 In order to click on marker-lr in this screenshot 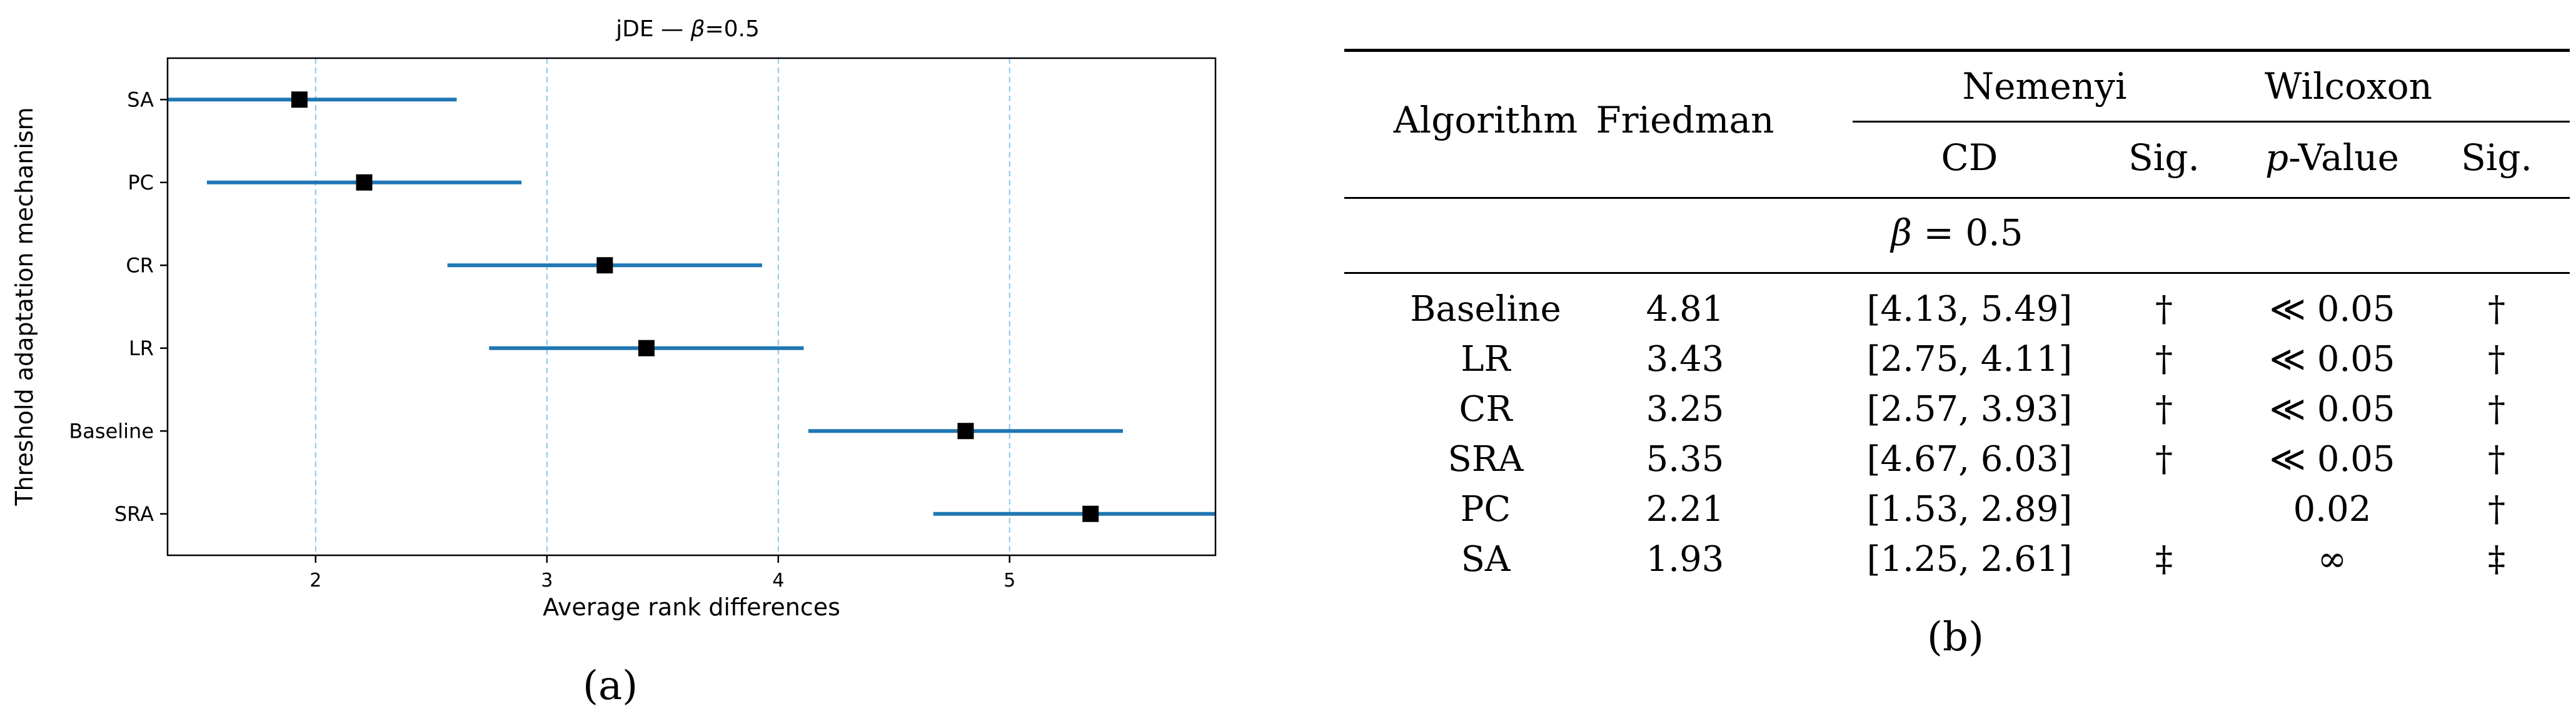, I will do `click(646, 348)`.